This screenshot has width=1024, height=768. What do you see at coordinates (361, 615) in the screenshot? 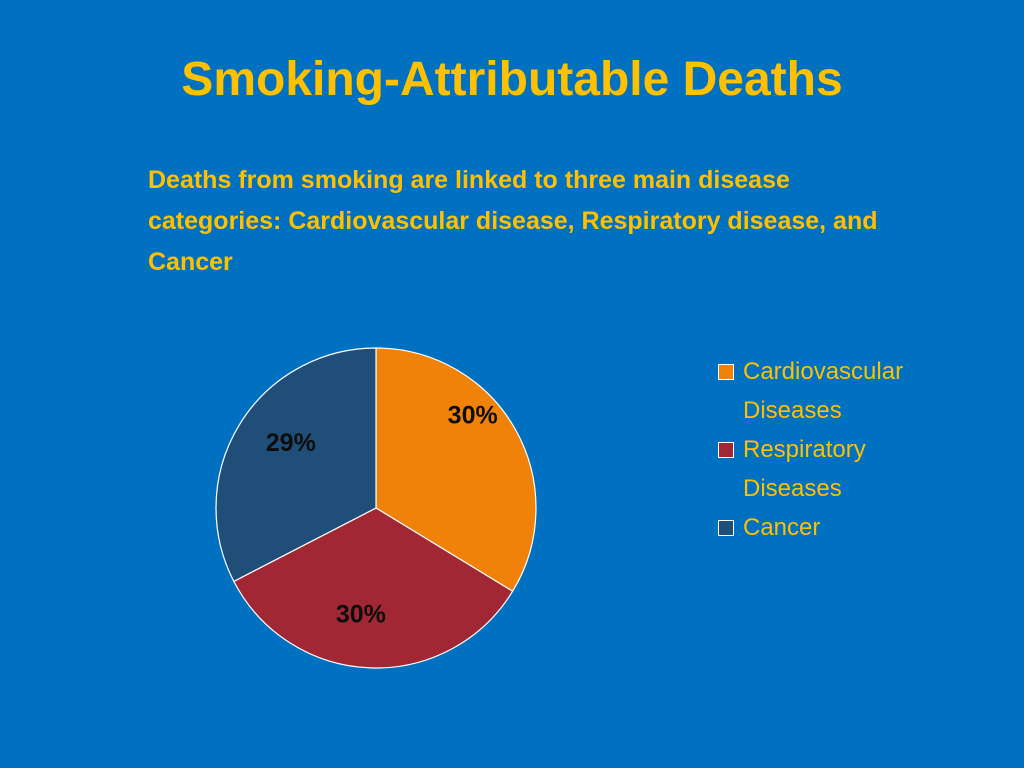
I see `pie-label-respiratory: 30%` at bounding box center [361, 615].